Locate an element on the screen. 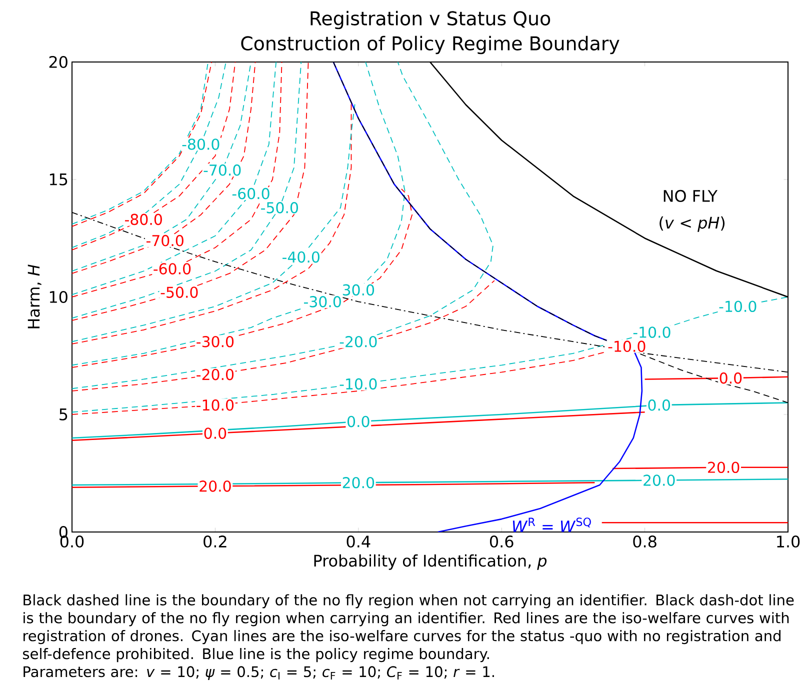  x-tick-label: 0.2 is located at coordinates (215, 542).